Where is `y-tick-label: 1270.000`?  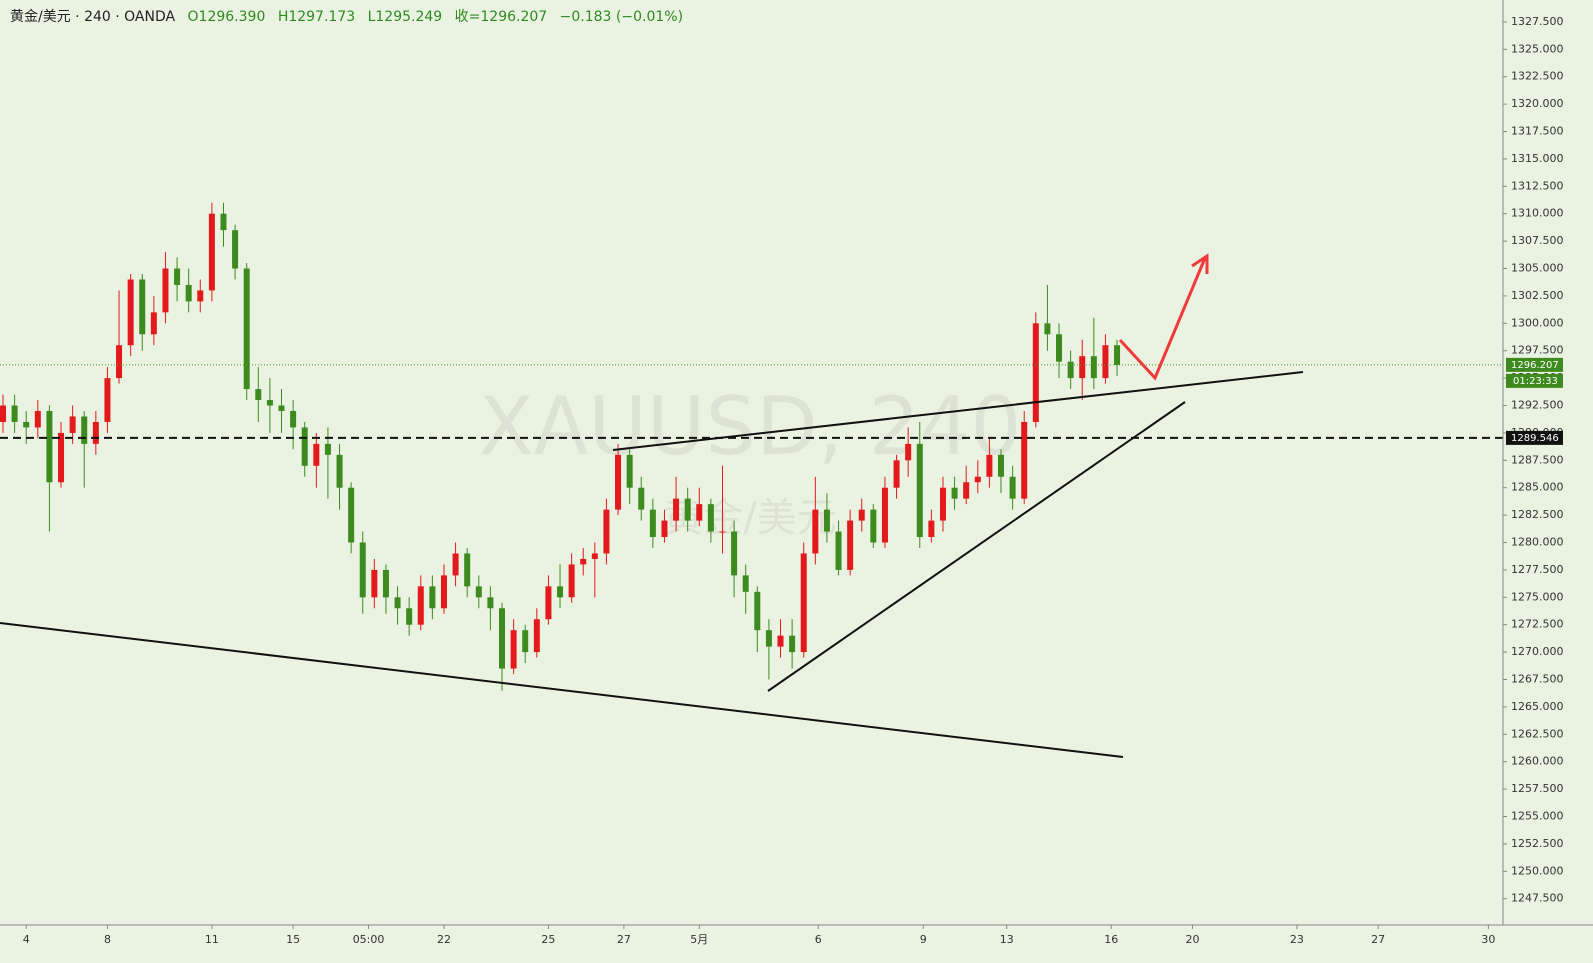
y-tick-label: 1270.000 is located at coordinates (1537, 651).